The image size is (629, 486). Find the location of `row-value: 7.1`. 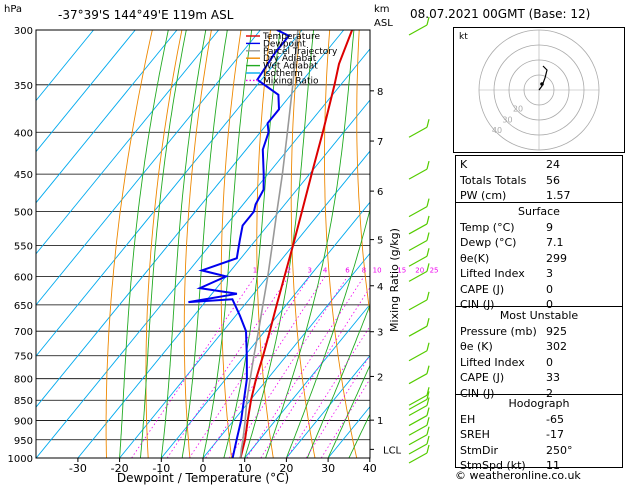

row-value: 7.1 is located at coordinates (555, 242).